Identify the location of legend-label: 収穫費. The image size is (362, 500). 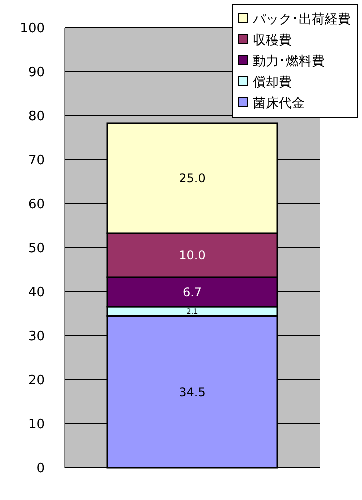
(272, 41).